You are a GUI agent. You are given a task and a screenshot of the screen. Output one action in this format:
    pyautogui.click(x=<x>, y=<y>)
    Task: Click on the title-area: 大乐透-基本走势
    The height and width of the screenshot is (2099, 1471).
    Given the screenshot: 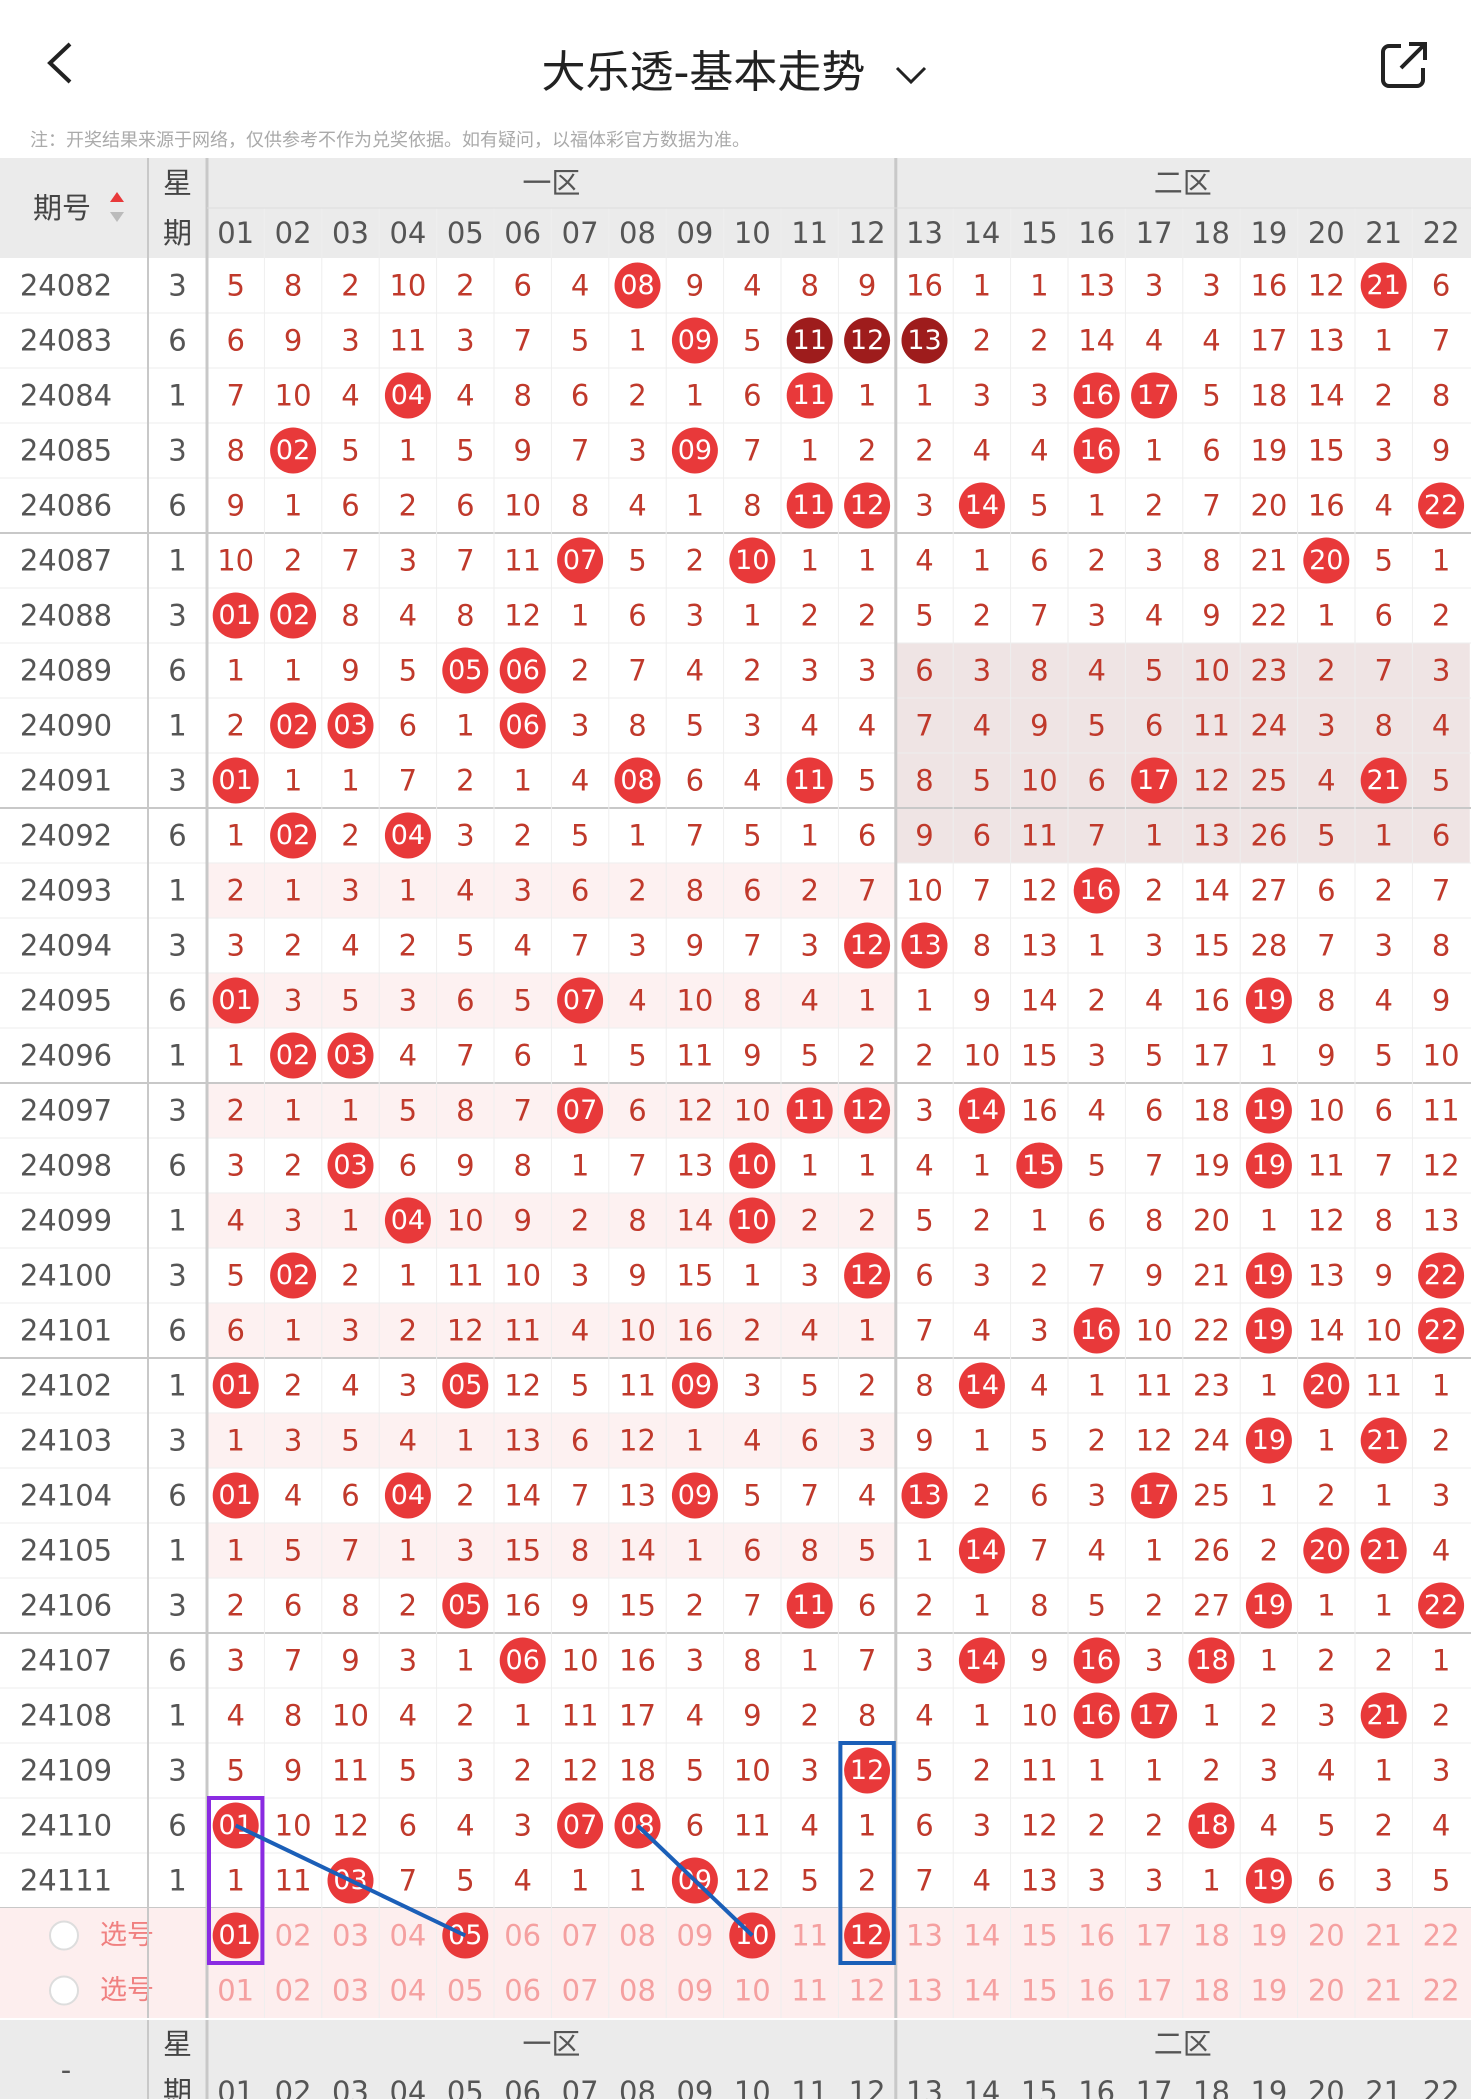 What is the action you would take?
    pyautogui.click(x=735, y=68)
    